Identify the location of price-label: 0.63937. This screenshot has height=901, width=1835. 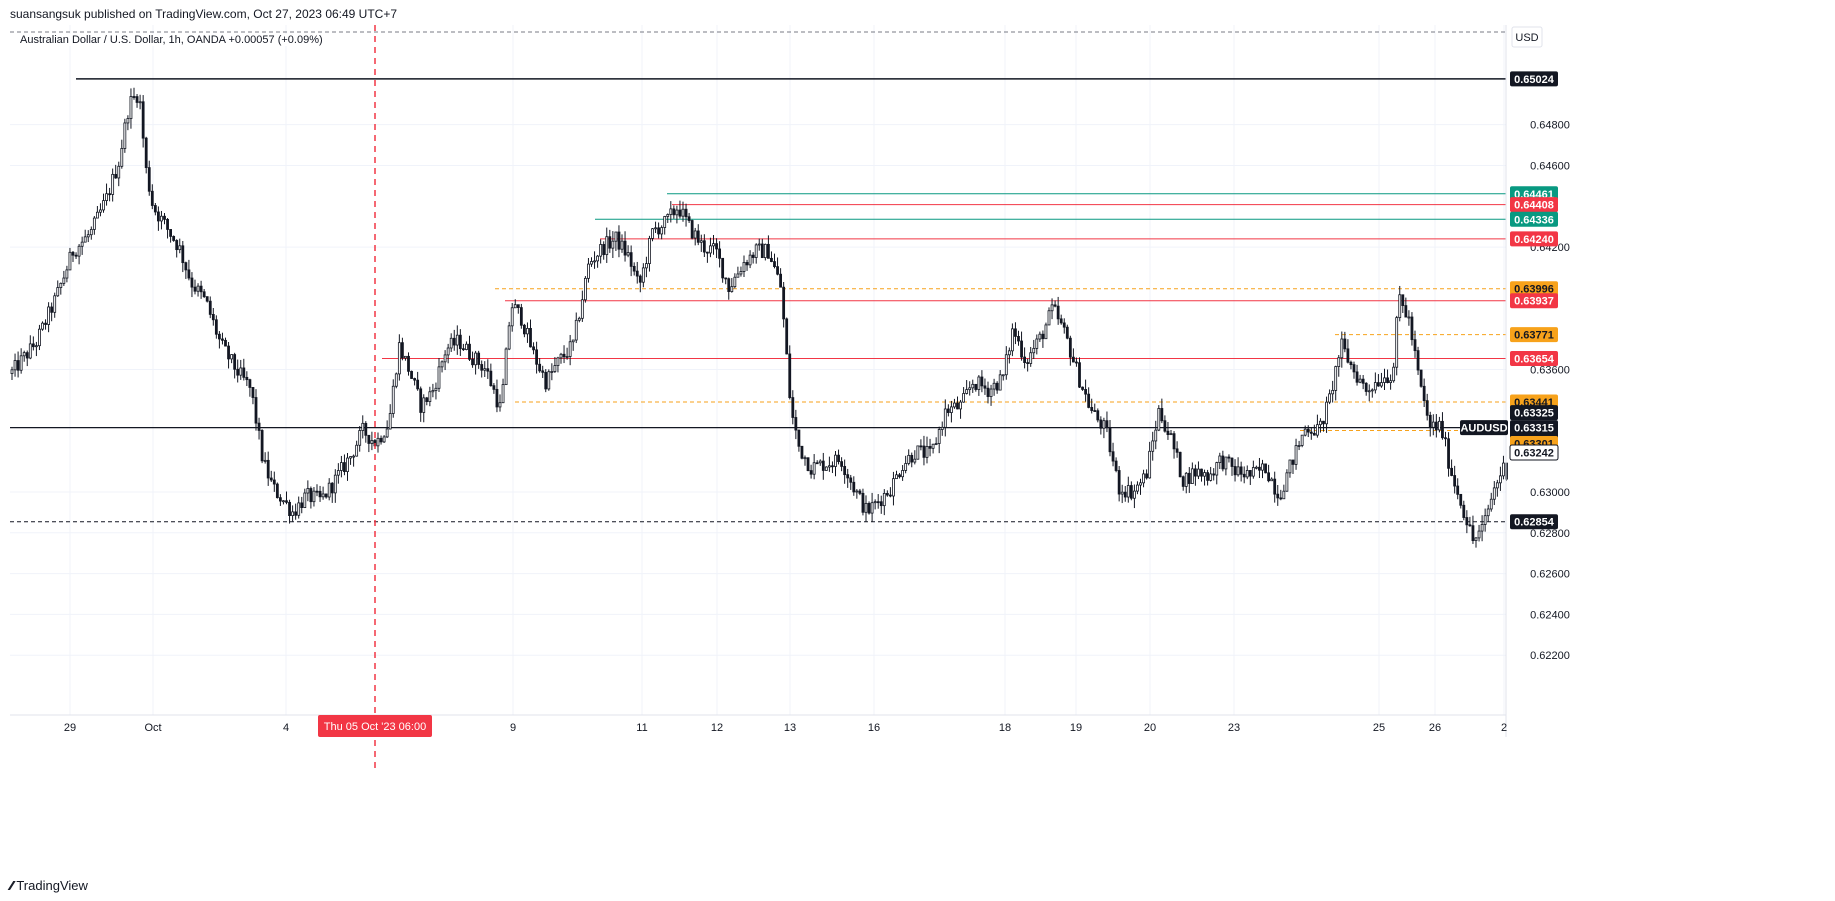
(1534, 301).